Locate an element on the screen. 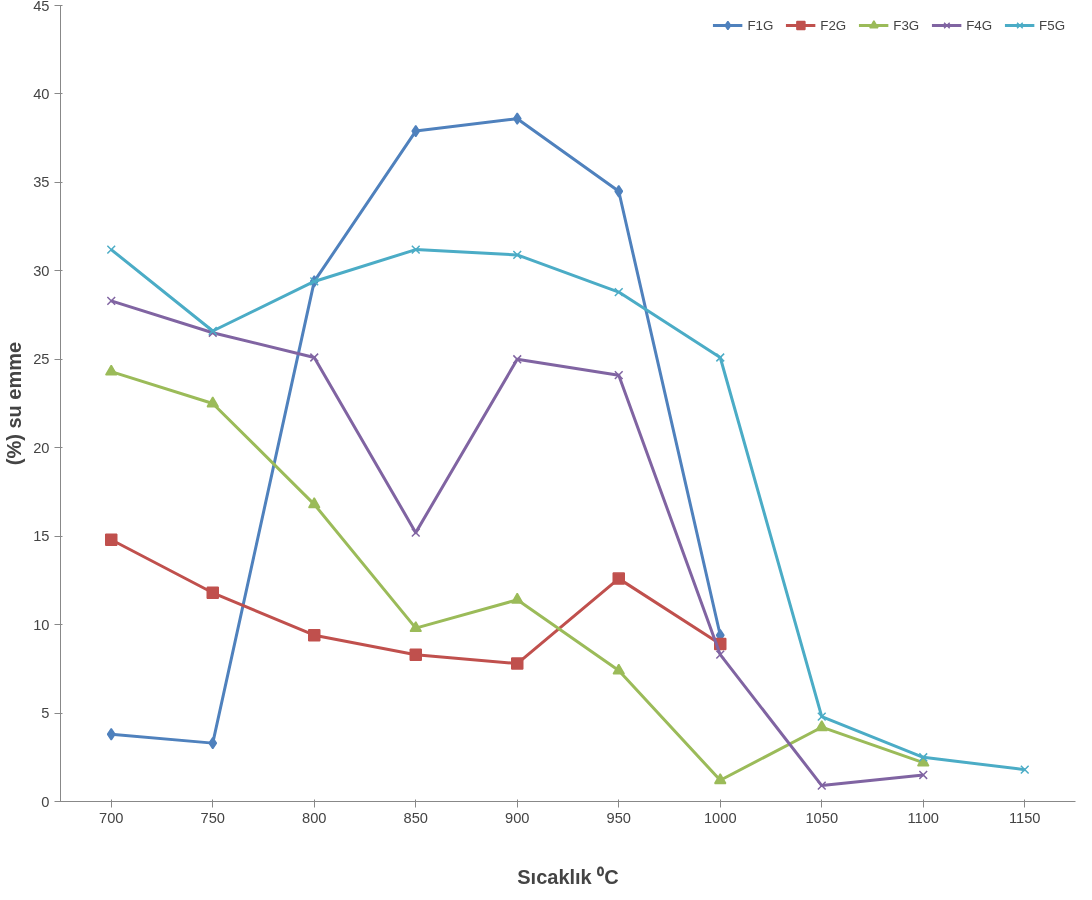  x-tick-label: 800 is located at coordinates (314, 817).